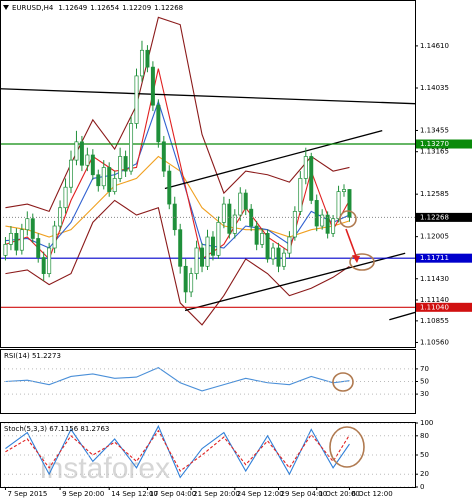 Image resolution: width=472 pixels, height=500 pixels. What do you see at coordinates (434, 217) in the screenshot?
I see `price-label: 1.12268` at bounding box center [434, 217].